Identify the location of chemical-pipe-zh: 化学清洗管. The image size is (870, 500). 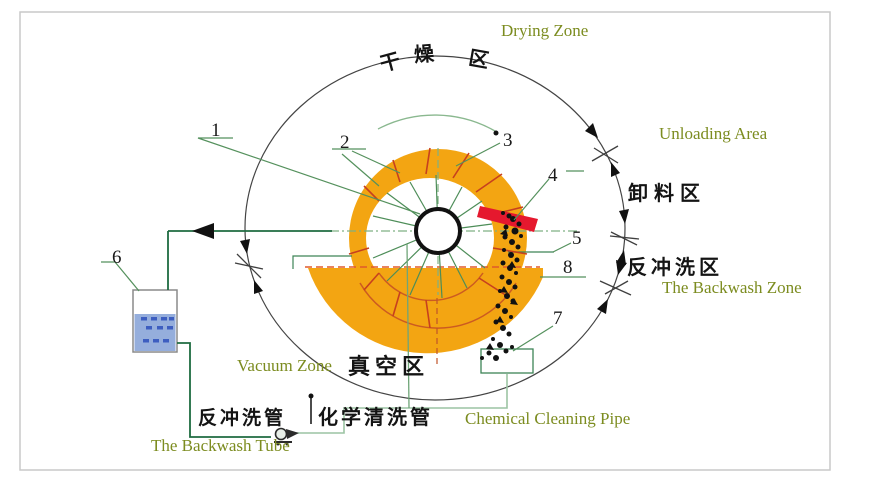
(375, 417).